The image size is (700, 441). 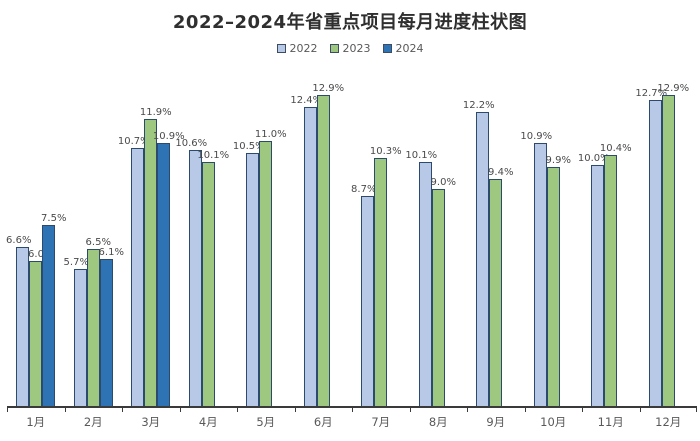 I want to click on bar-group-11月: 10.0% 10.4%, so click(x=609, y=242).